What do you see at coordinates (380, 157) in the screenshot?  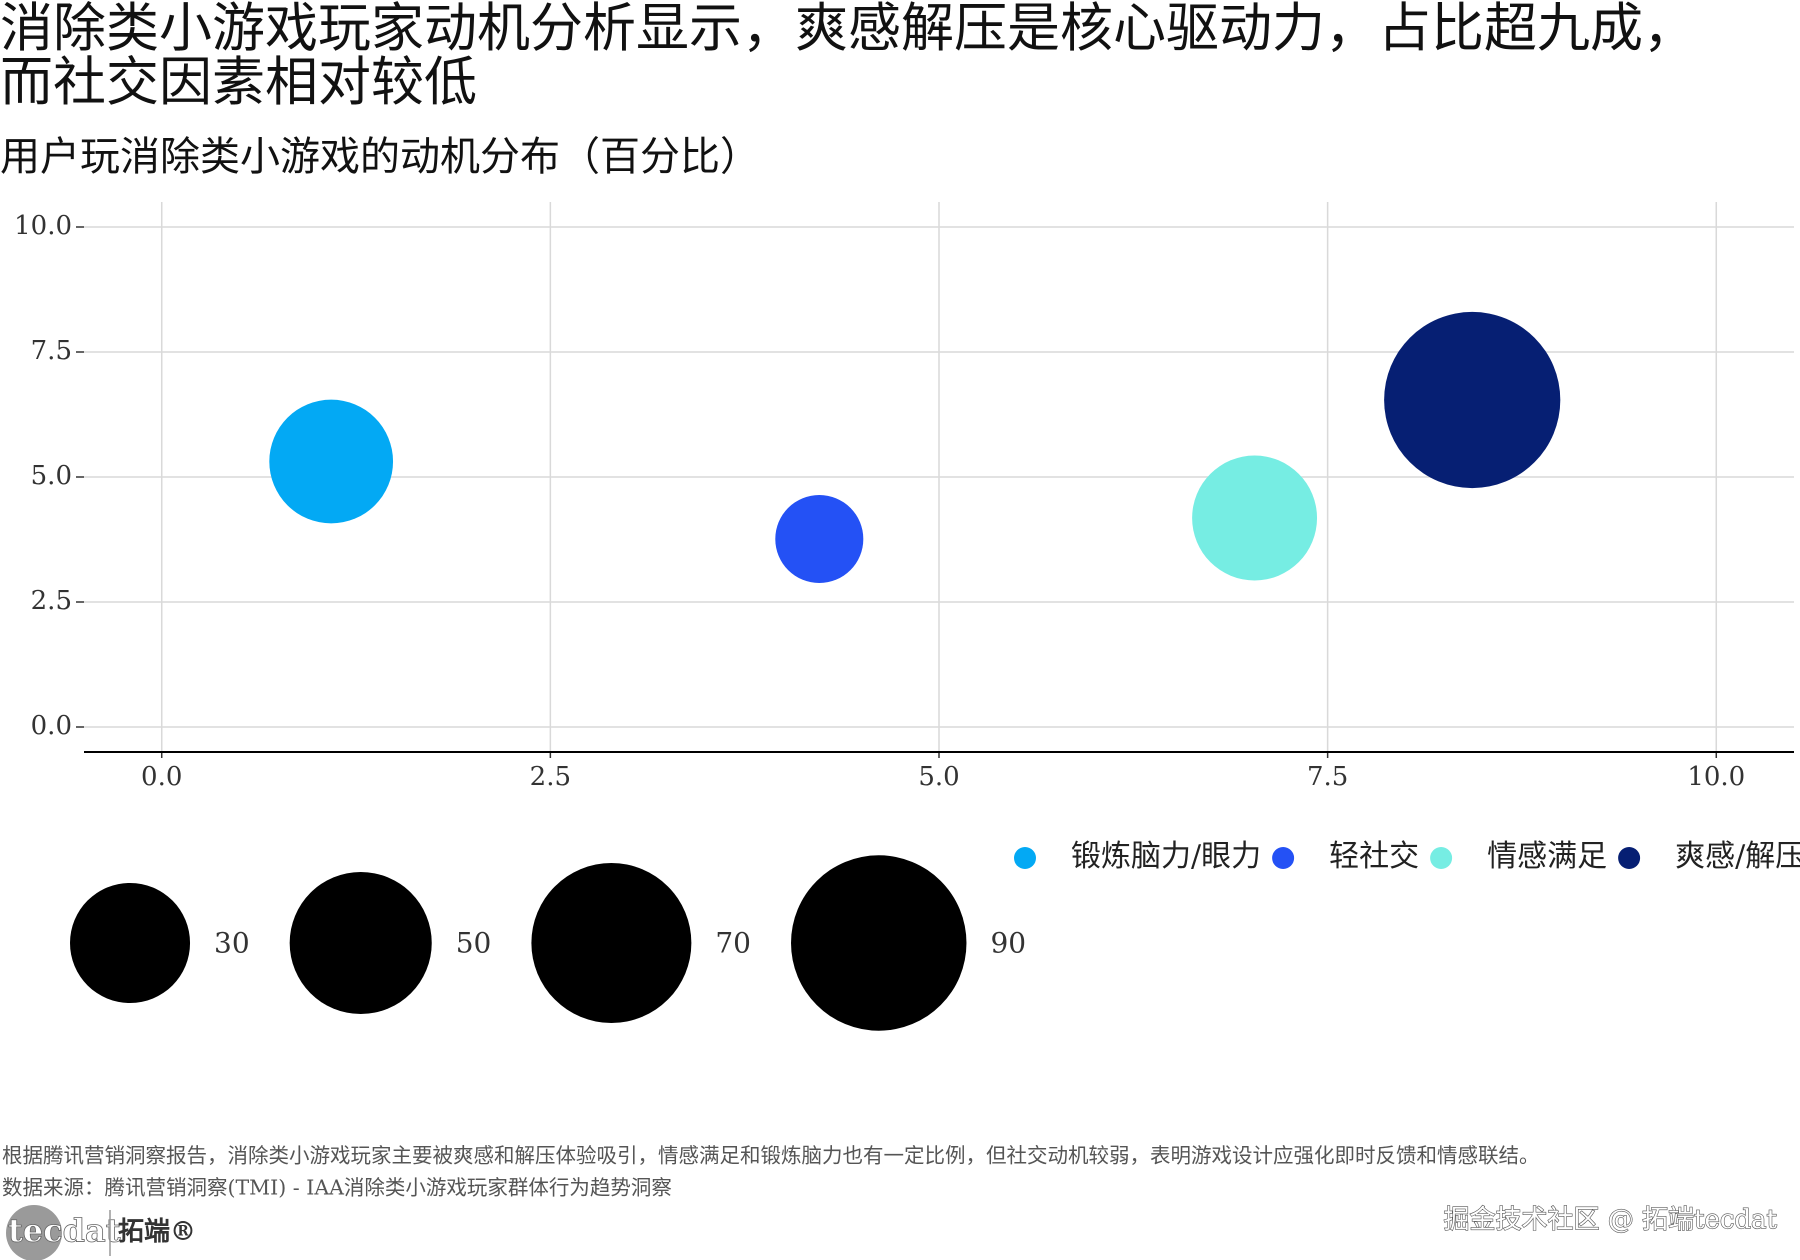 I see `chart-subtitle: 用户玩消除类小游戏的动机分布（百分比）` at bounding box center [380, 157].